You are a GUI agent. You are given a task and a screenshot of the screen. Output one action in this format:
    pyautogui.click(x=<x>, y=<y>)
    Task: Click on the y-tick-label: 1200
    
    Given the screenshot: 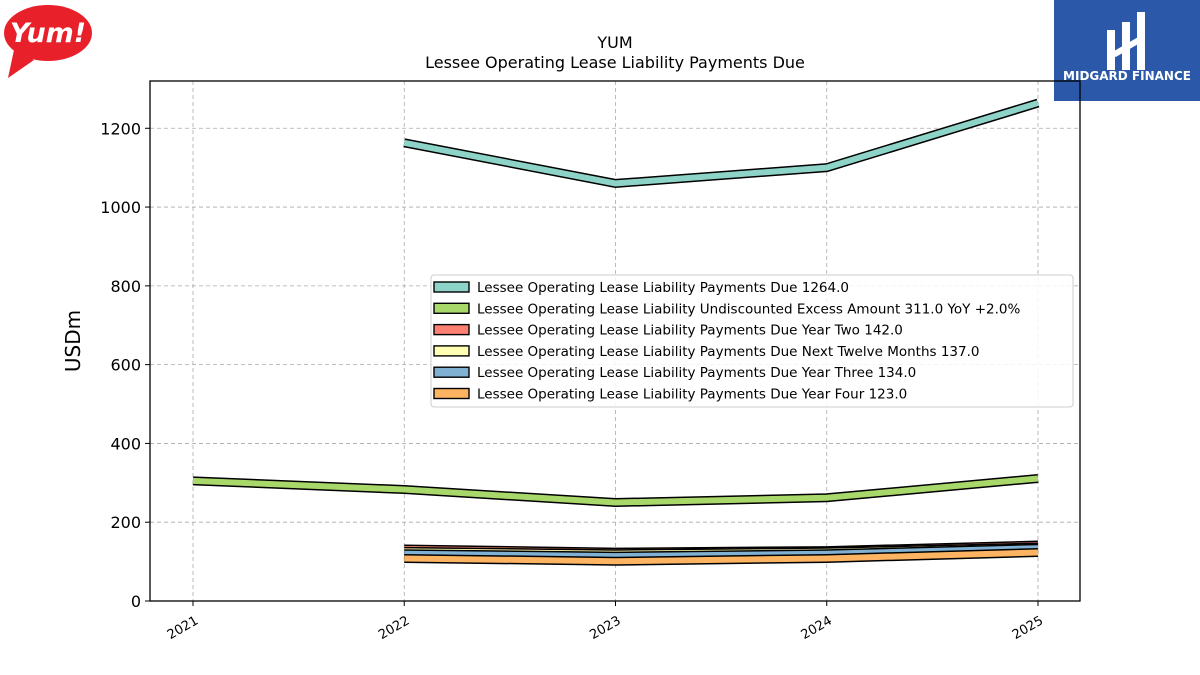 What is the action you would take?
    pyautogui.click(x=120, y=128)
    